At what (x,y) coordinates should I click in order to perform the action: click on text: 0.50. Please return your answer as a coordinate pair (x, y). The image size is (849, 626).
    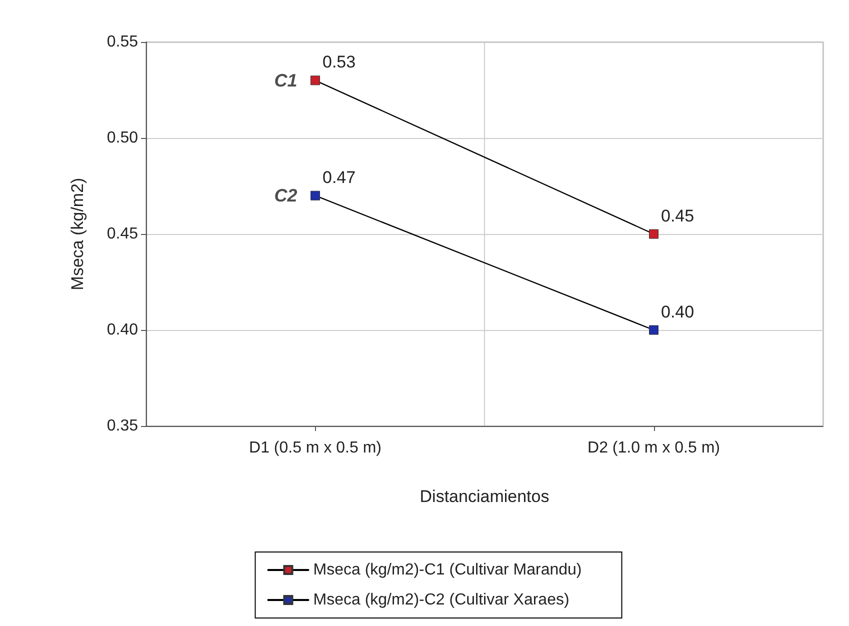
    Looking at the image, I should click on (122, 138).